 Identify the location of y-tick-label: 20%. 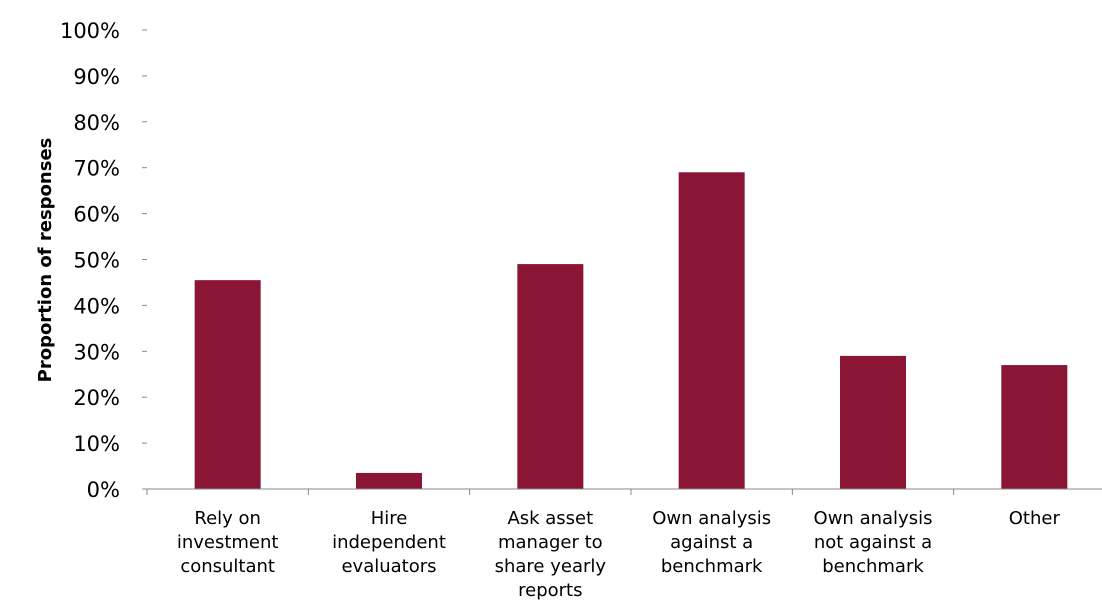
(96, 398).